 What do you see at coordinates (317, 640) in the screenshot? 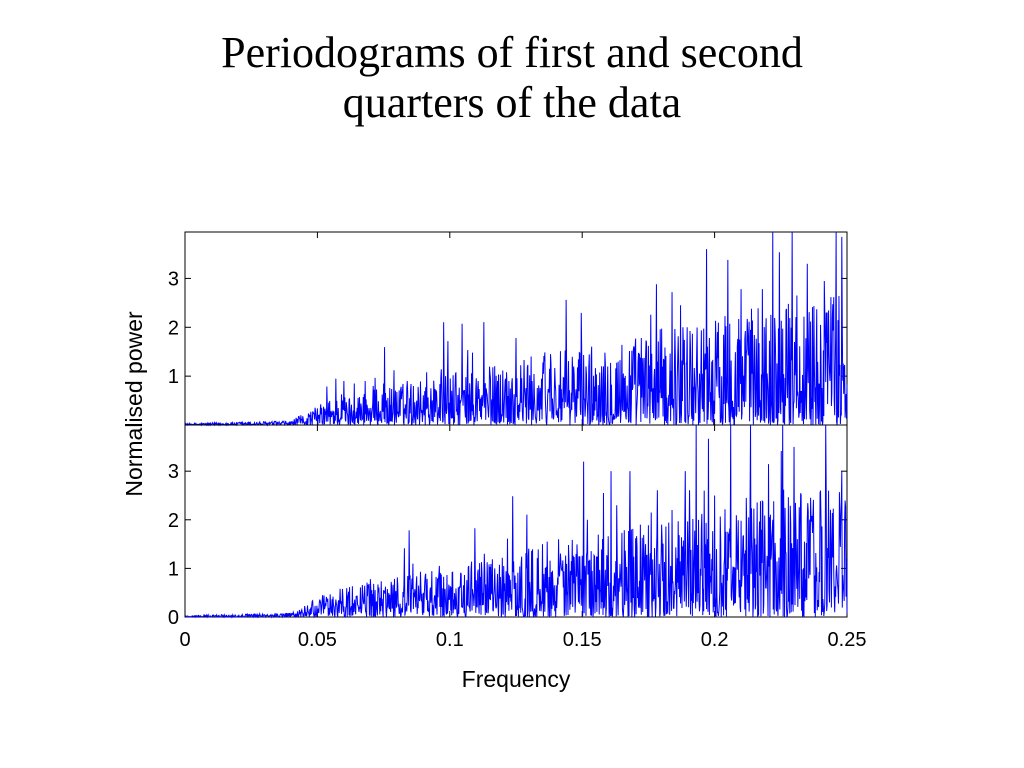
I see `x-tick-label: 0.05` at bounding box center [317, 640].